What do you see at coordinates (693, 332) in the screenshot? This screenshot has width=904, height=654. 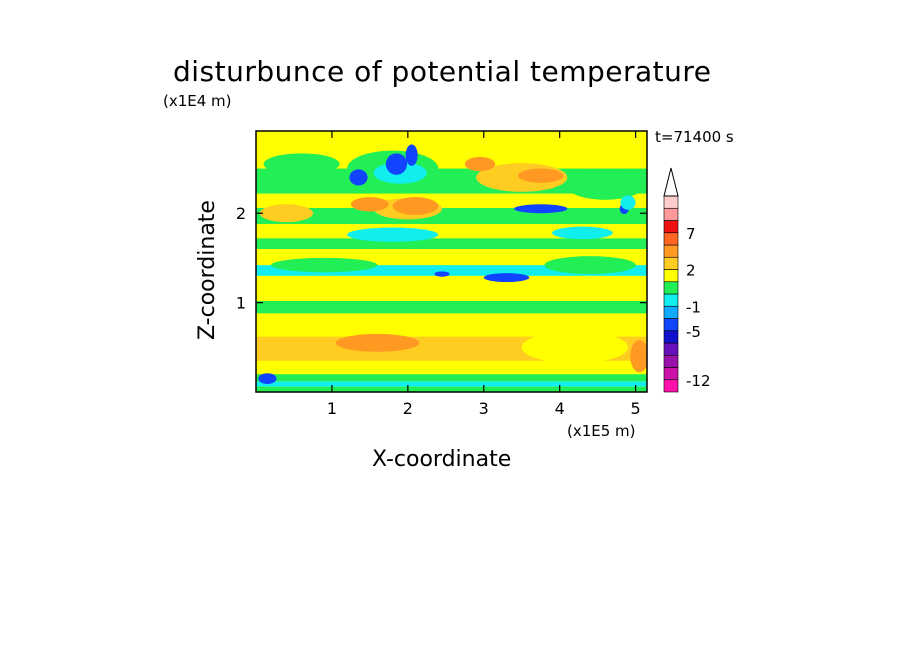 I see `colorbar-tick-label: -5` at bounding box center [693, 332].